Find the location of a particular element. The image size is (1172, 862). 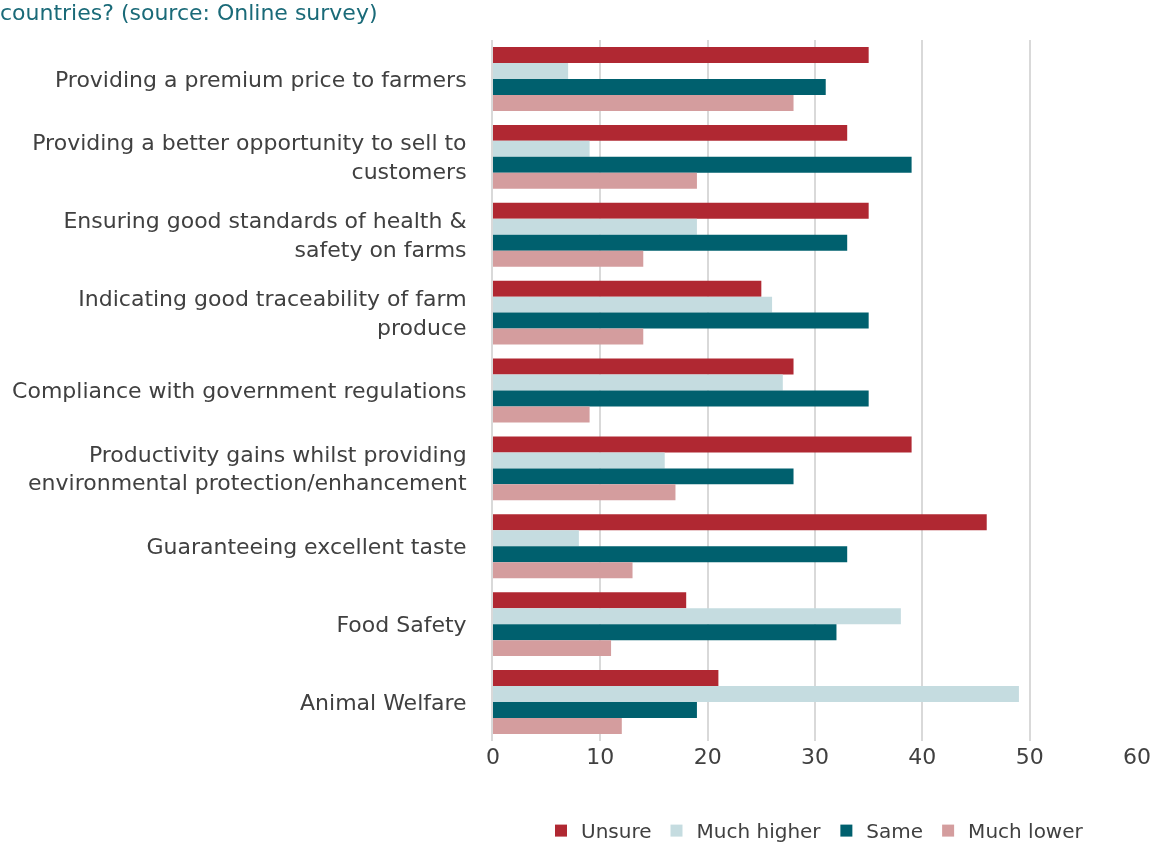

y-tick-label: Ensuring good standards of health & safety on farms is located at coordinates (265, 235).